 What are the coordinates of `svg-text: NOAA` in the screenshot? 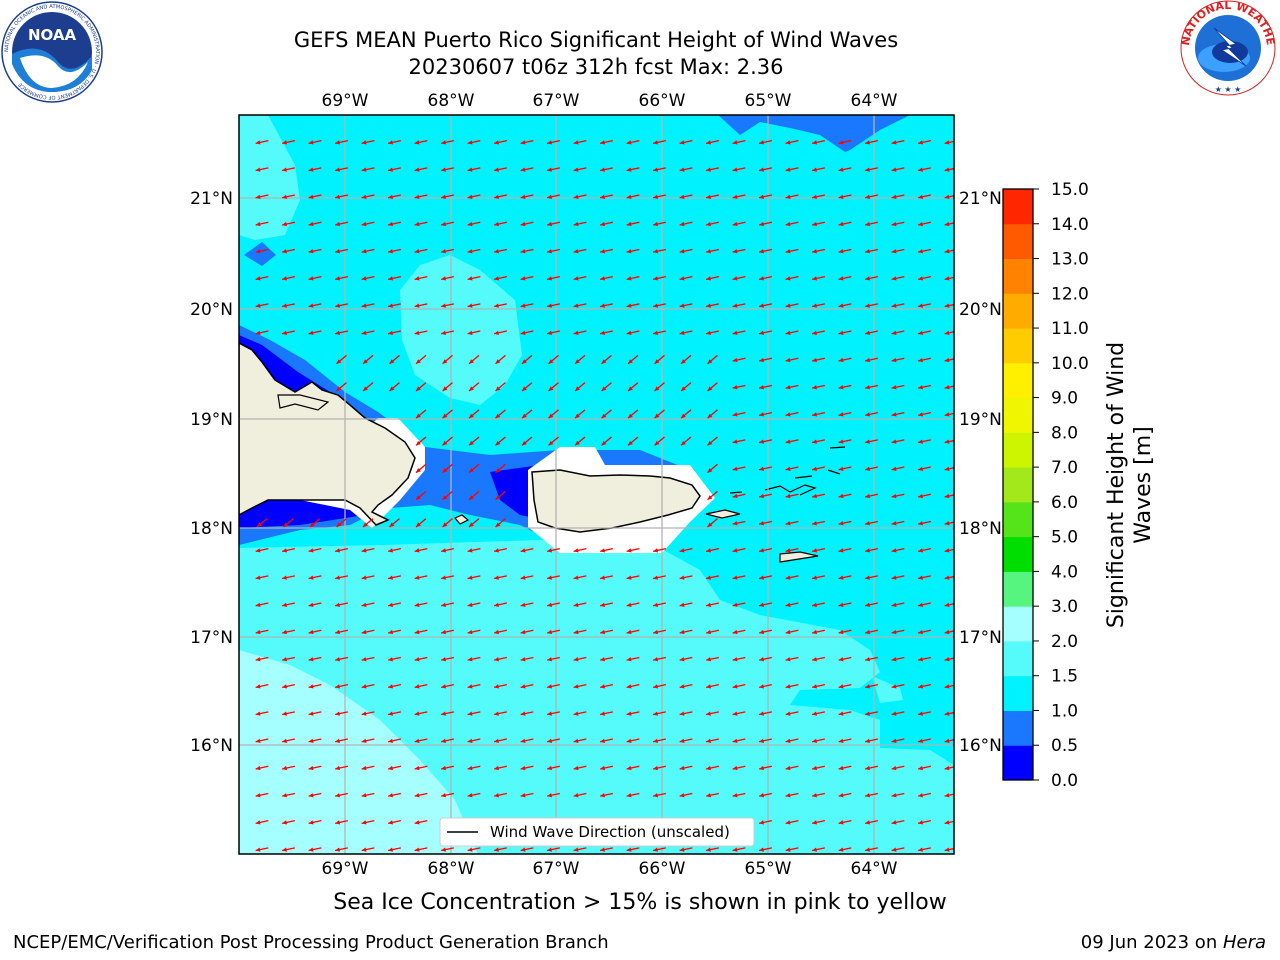 It's located at (52, 35).